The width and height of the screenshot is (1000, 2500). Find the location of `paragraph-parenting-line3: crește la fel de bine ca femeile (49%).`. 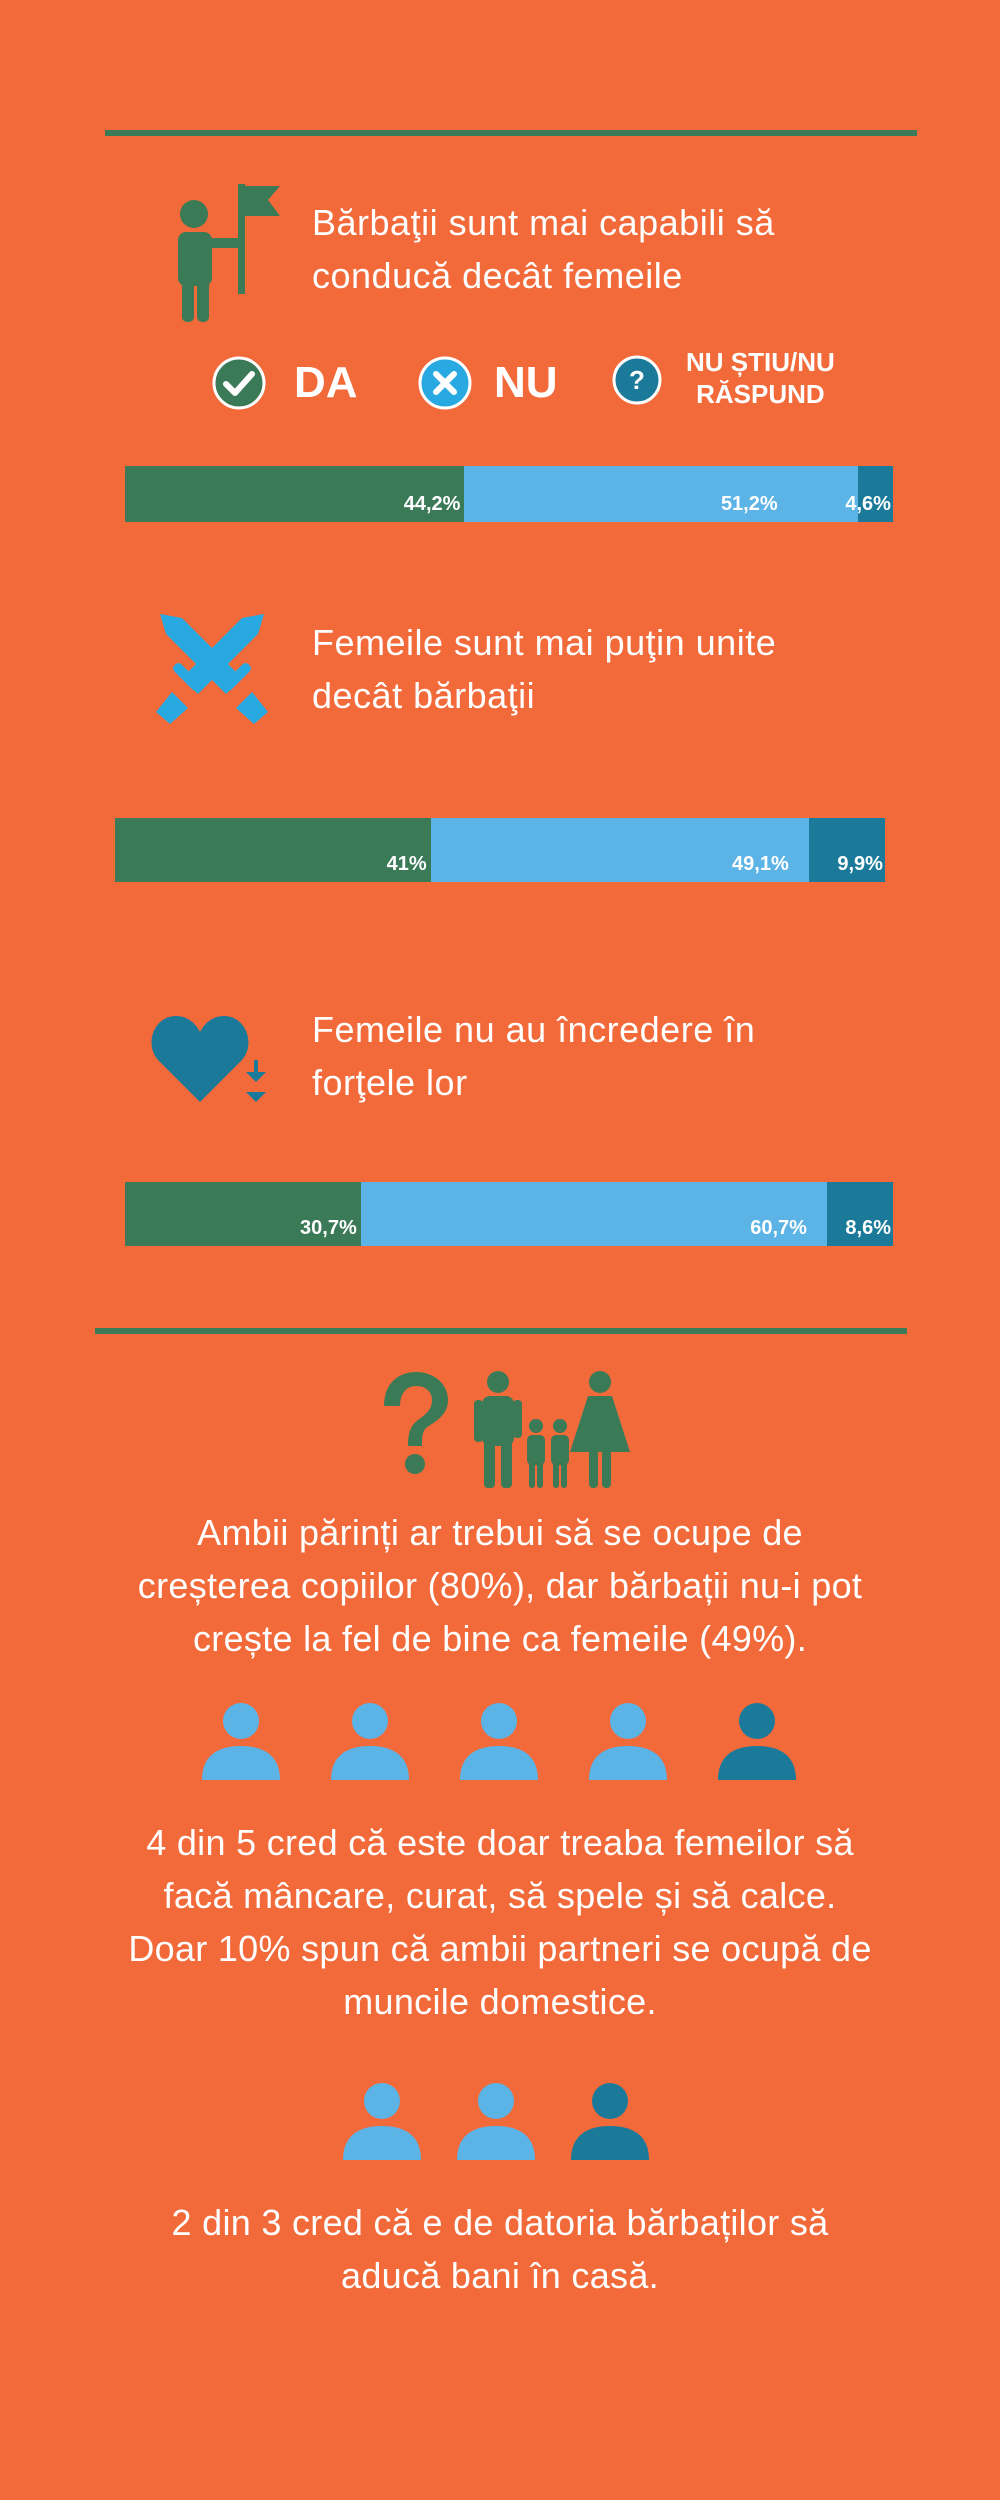

paragraph-parenting-line3: crește la fel de bine ca femeile (49%). is located at coordinates (500, 1638).